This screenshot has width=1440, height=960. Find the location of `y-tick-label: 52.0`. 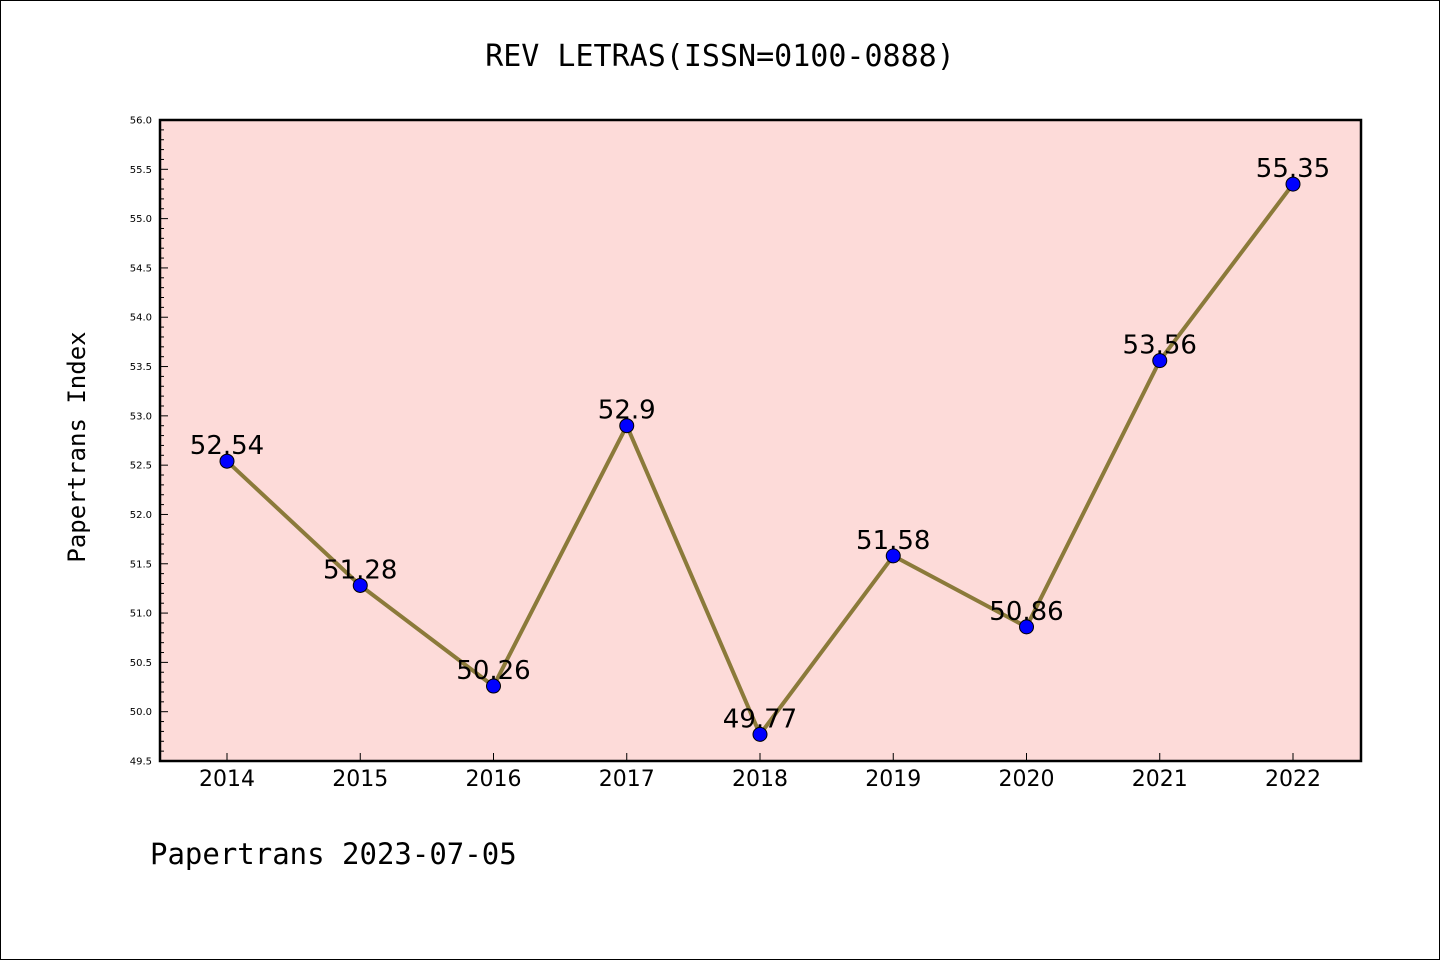

y-tick-label: 52.0 is located at coordinates (141, 515).